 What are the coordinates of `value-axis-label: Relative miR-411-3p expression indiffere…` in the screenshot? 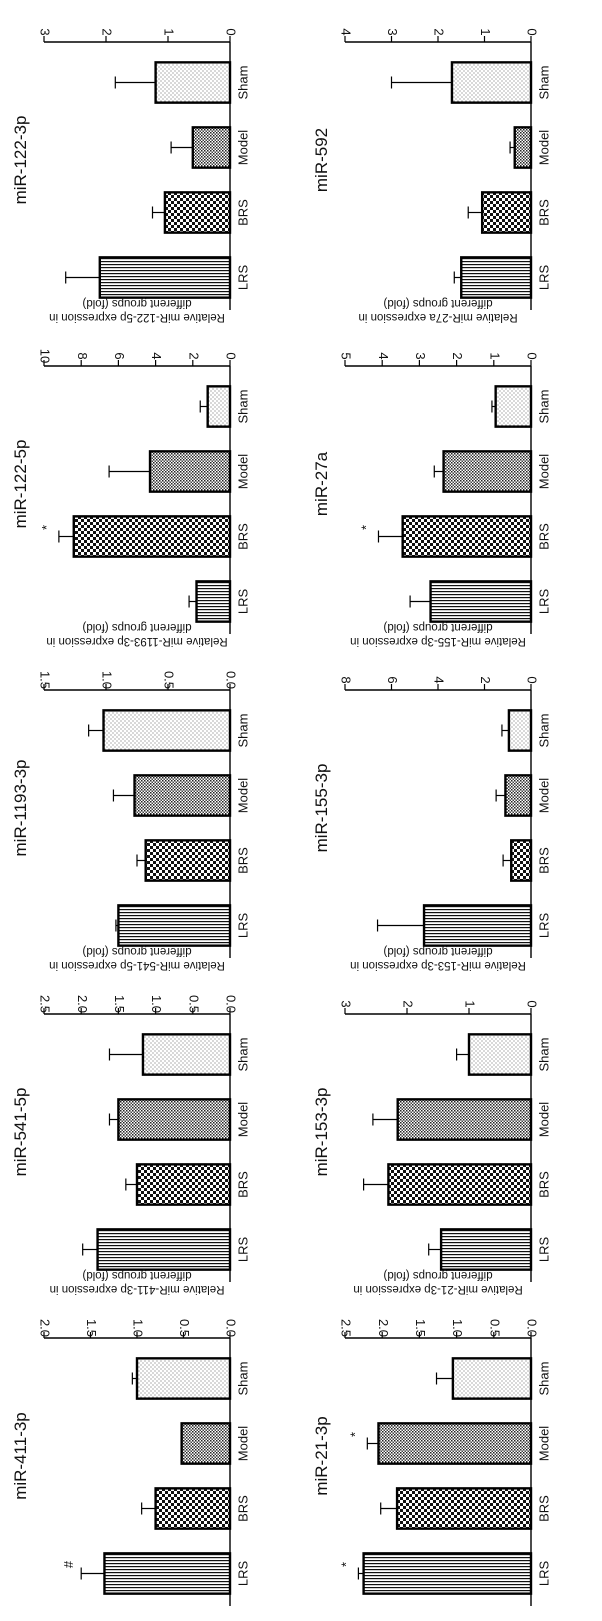 It's located at (137, 1282).